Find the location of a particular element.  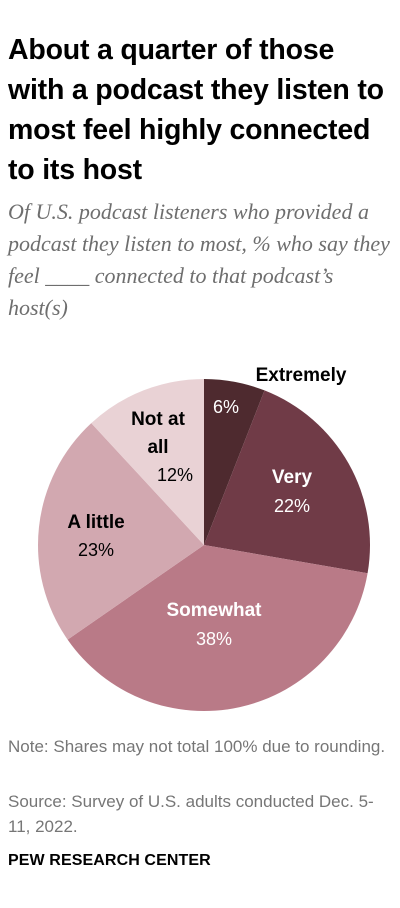

slice-label-somewhat: Somewhat is located at coordinates (214, 610).